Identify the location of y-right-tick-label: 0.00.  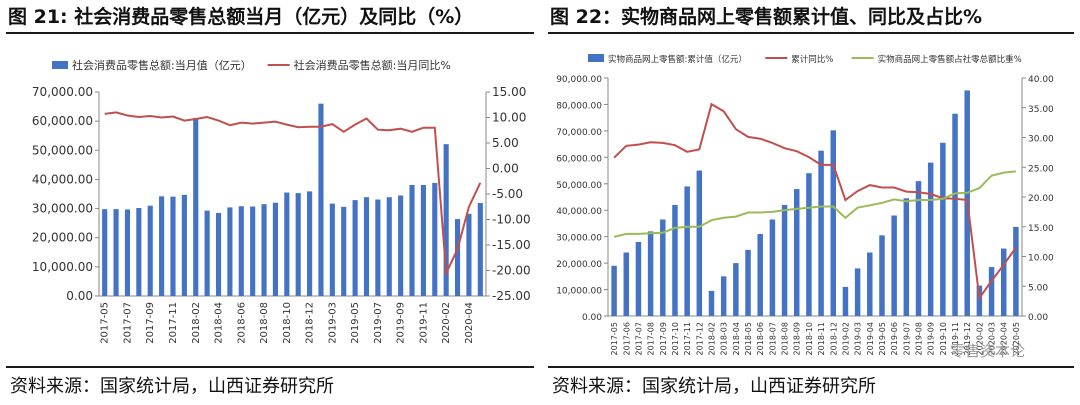
(1038, 318).